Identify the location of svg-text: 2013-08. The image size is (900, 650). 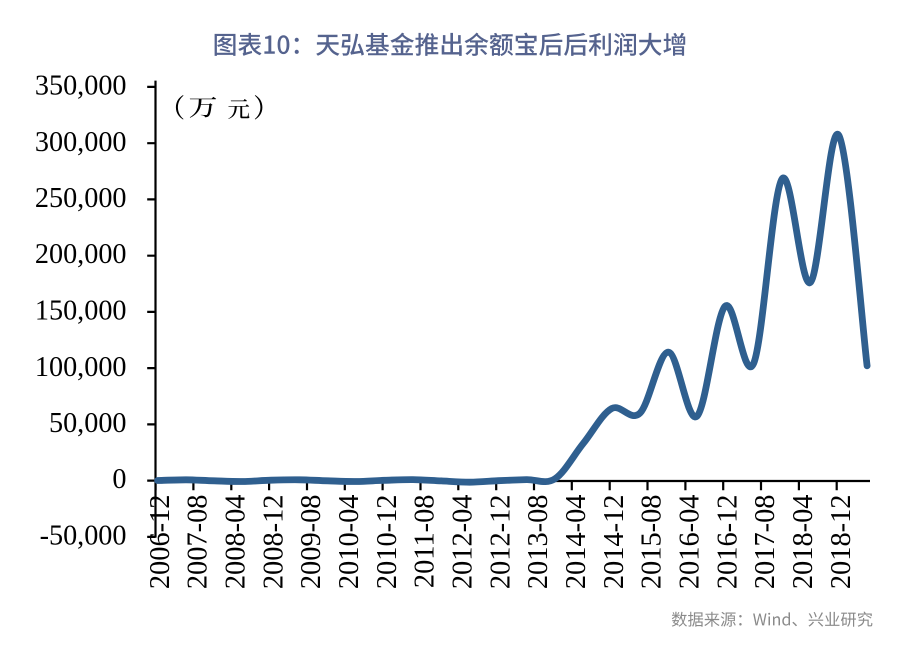
(538, 542).